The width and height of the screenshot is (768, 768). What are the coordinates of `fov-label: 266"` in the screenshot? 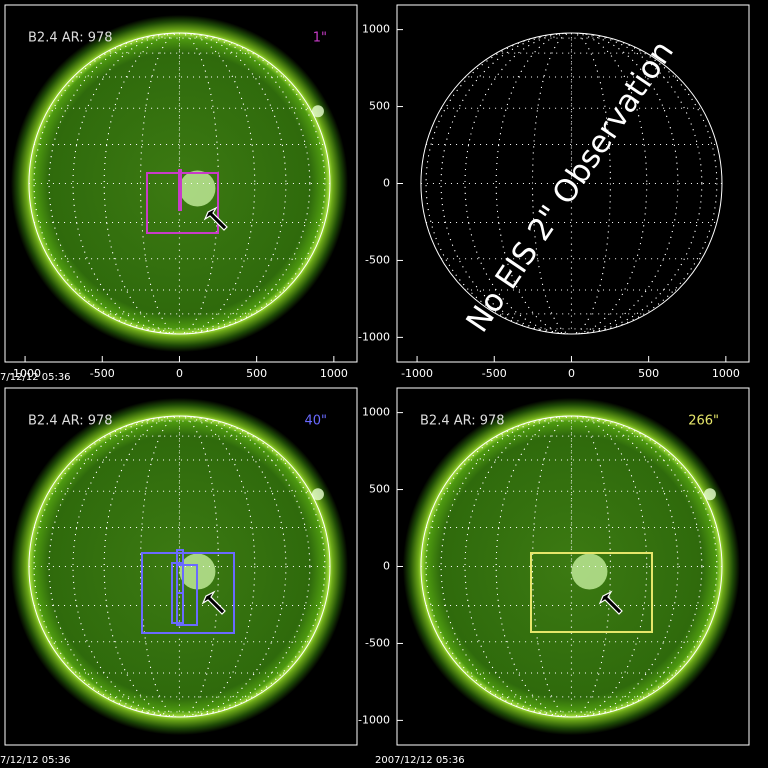 It's located at (703, 421).